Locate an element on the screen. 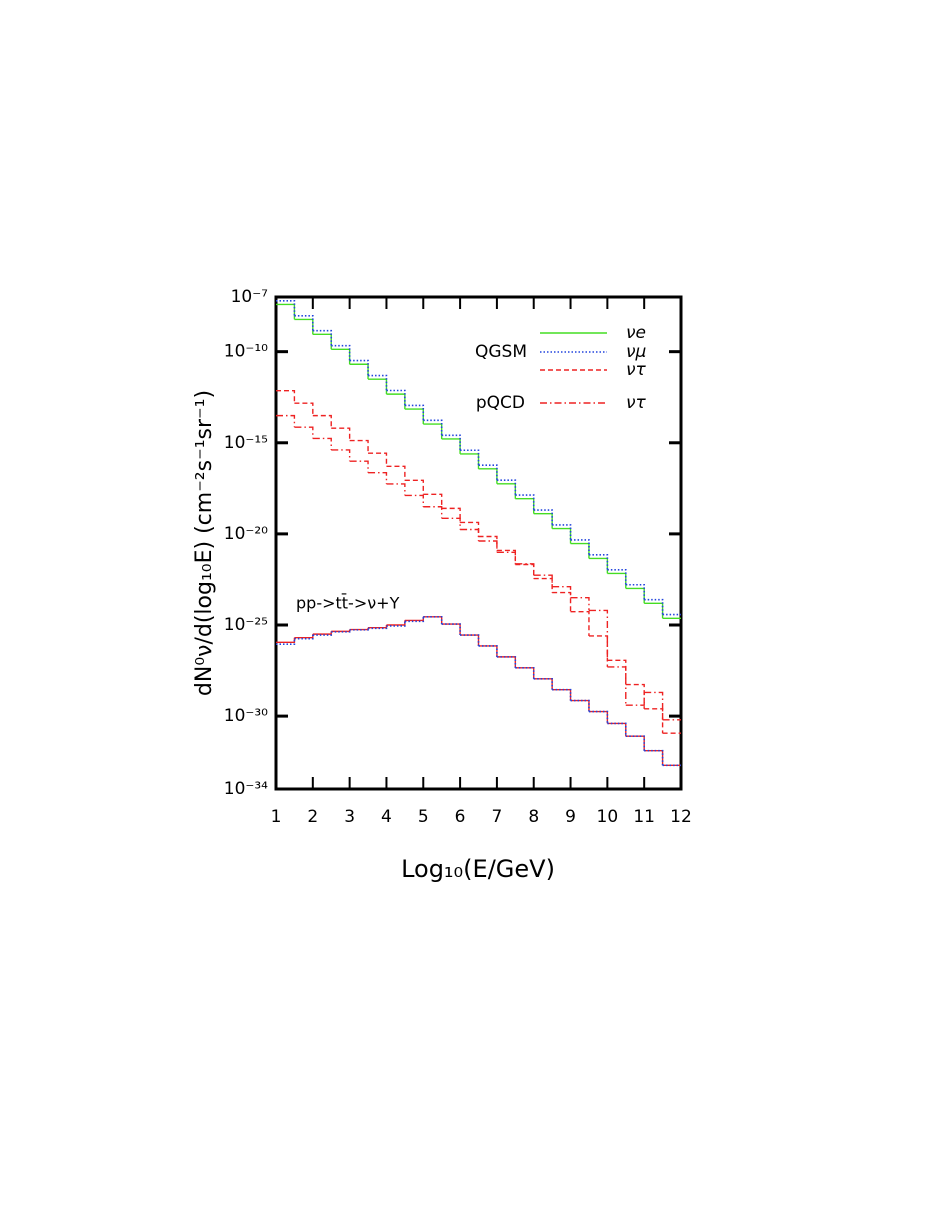 The image size is (934, 1209). x-tick-label: 1 is located at coordinates (276, 817).